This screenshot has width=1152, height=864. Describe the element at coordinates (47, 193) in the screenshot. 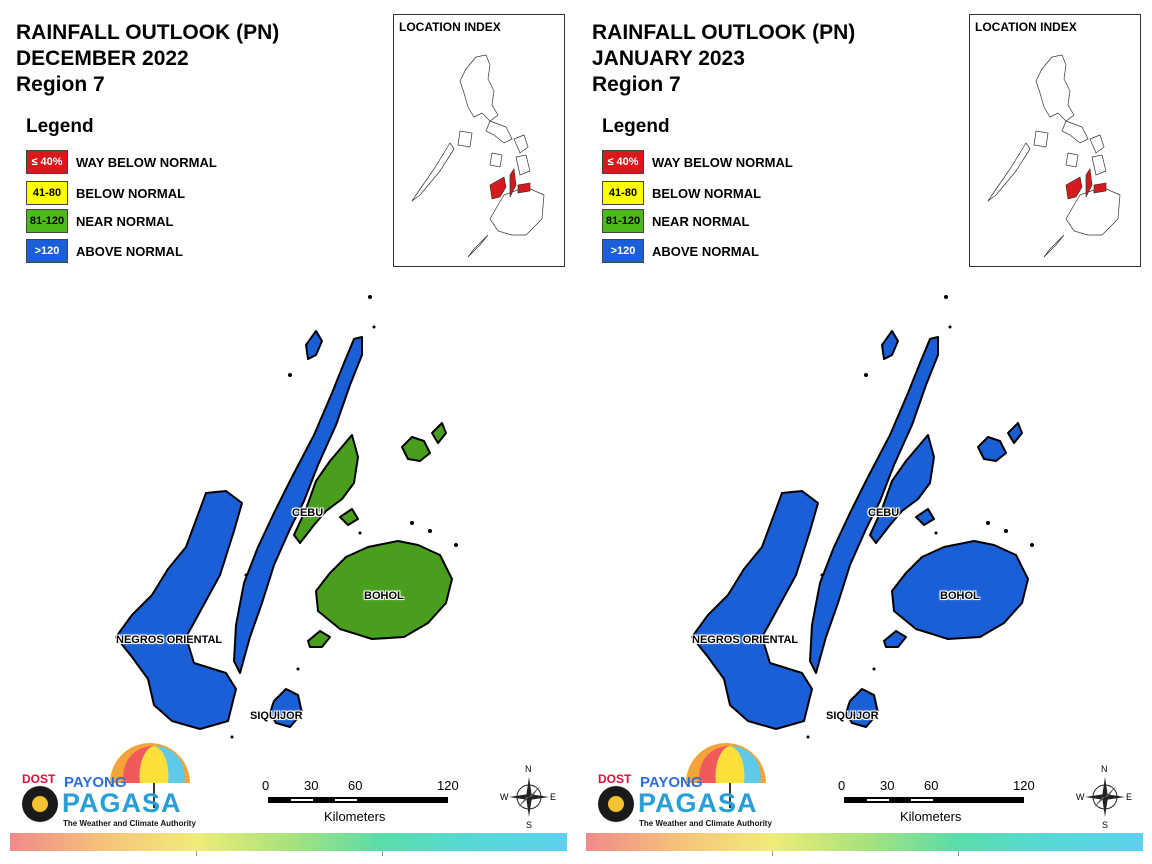

I see `legend-swatch: 41-80` at that location.